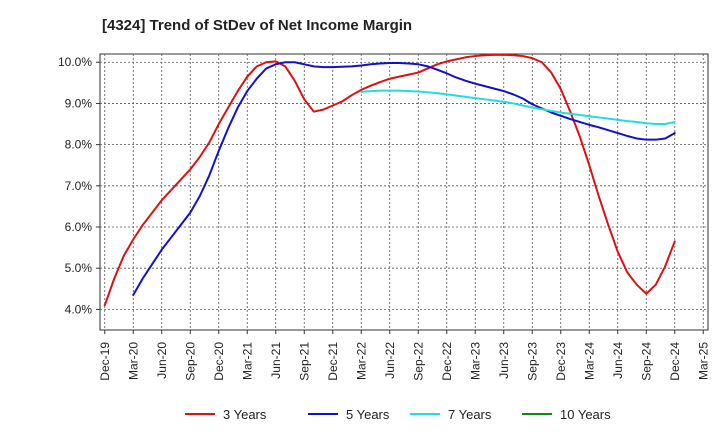 The height and width of the screenshot is (440, 720). I want to click on x-tick-label: Sep-24, so click(646, 361).